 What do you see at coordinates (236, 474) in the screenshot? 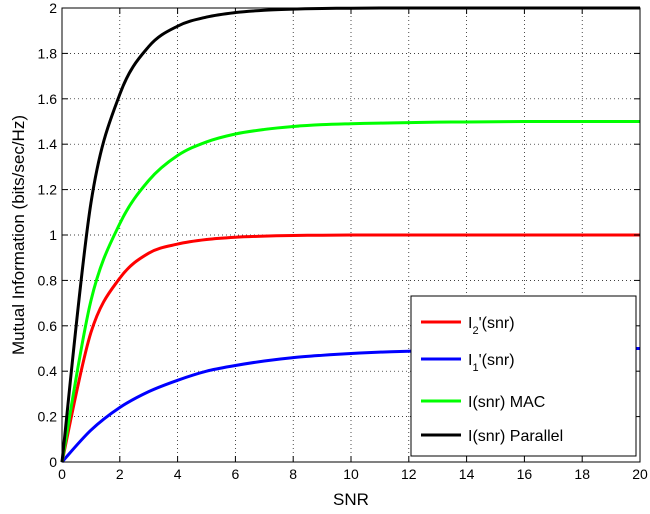
I see `x-tick-label: 6` at bounding box center [236, 474].